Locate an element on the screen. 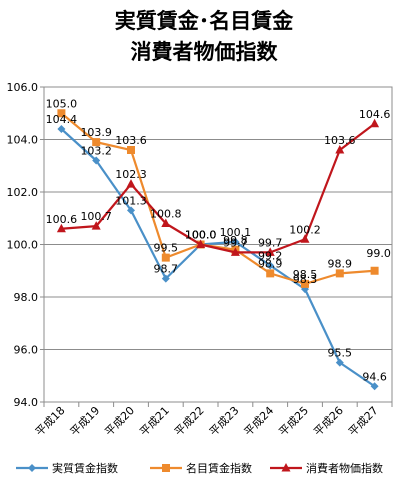 Image resolution: width=408 pixels, height=488 pixels. y-tick-label: 96.0 is located at coordinates (26, 350).